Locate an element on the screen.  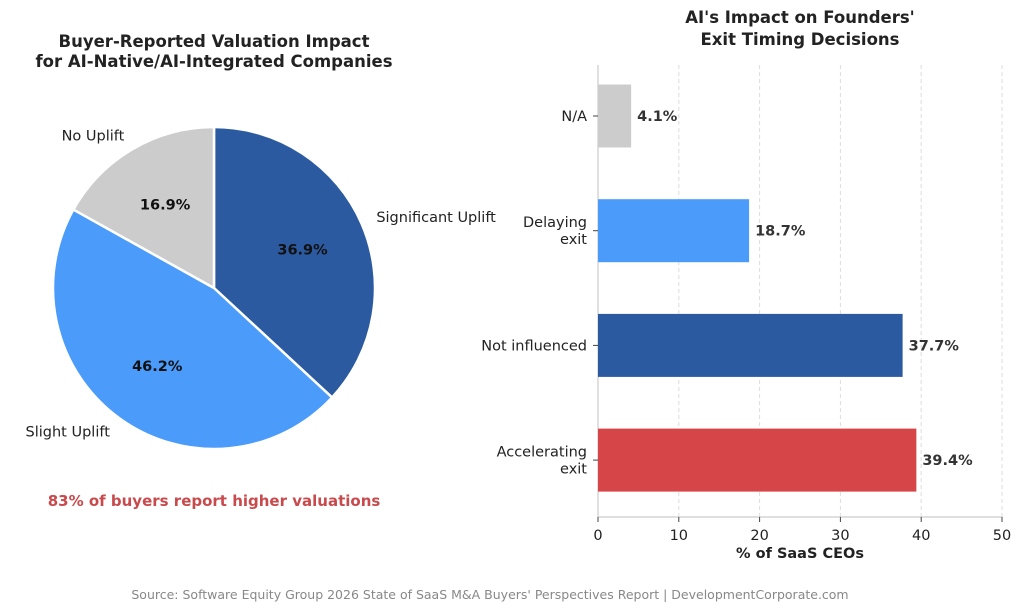
y-category-label: Not influenced is located at coordinates (534, 346).